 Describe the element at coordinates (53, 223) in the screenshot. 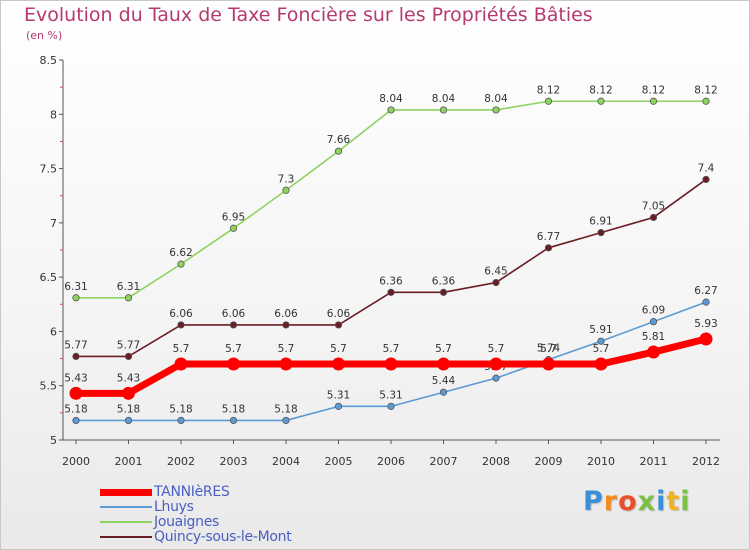

I see `y-tick-label: 7` at that location.